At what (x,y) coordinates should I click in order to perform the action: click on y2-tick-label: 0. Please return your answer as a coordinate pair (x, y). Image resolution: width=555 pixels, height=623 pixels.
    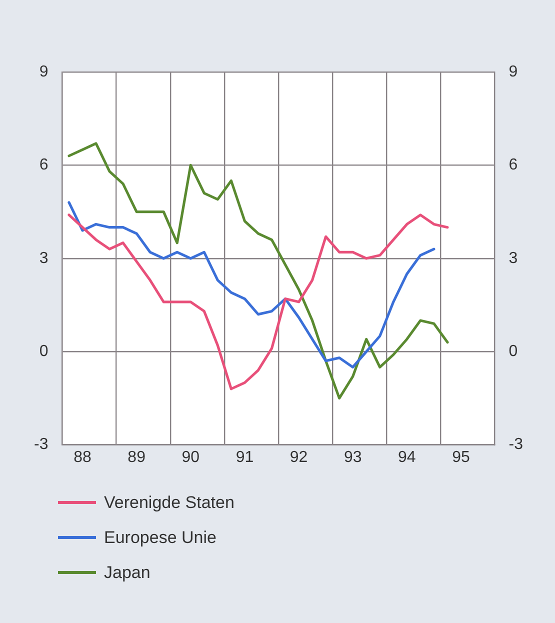
    Looking at the image, I should click on (513, 351).